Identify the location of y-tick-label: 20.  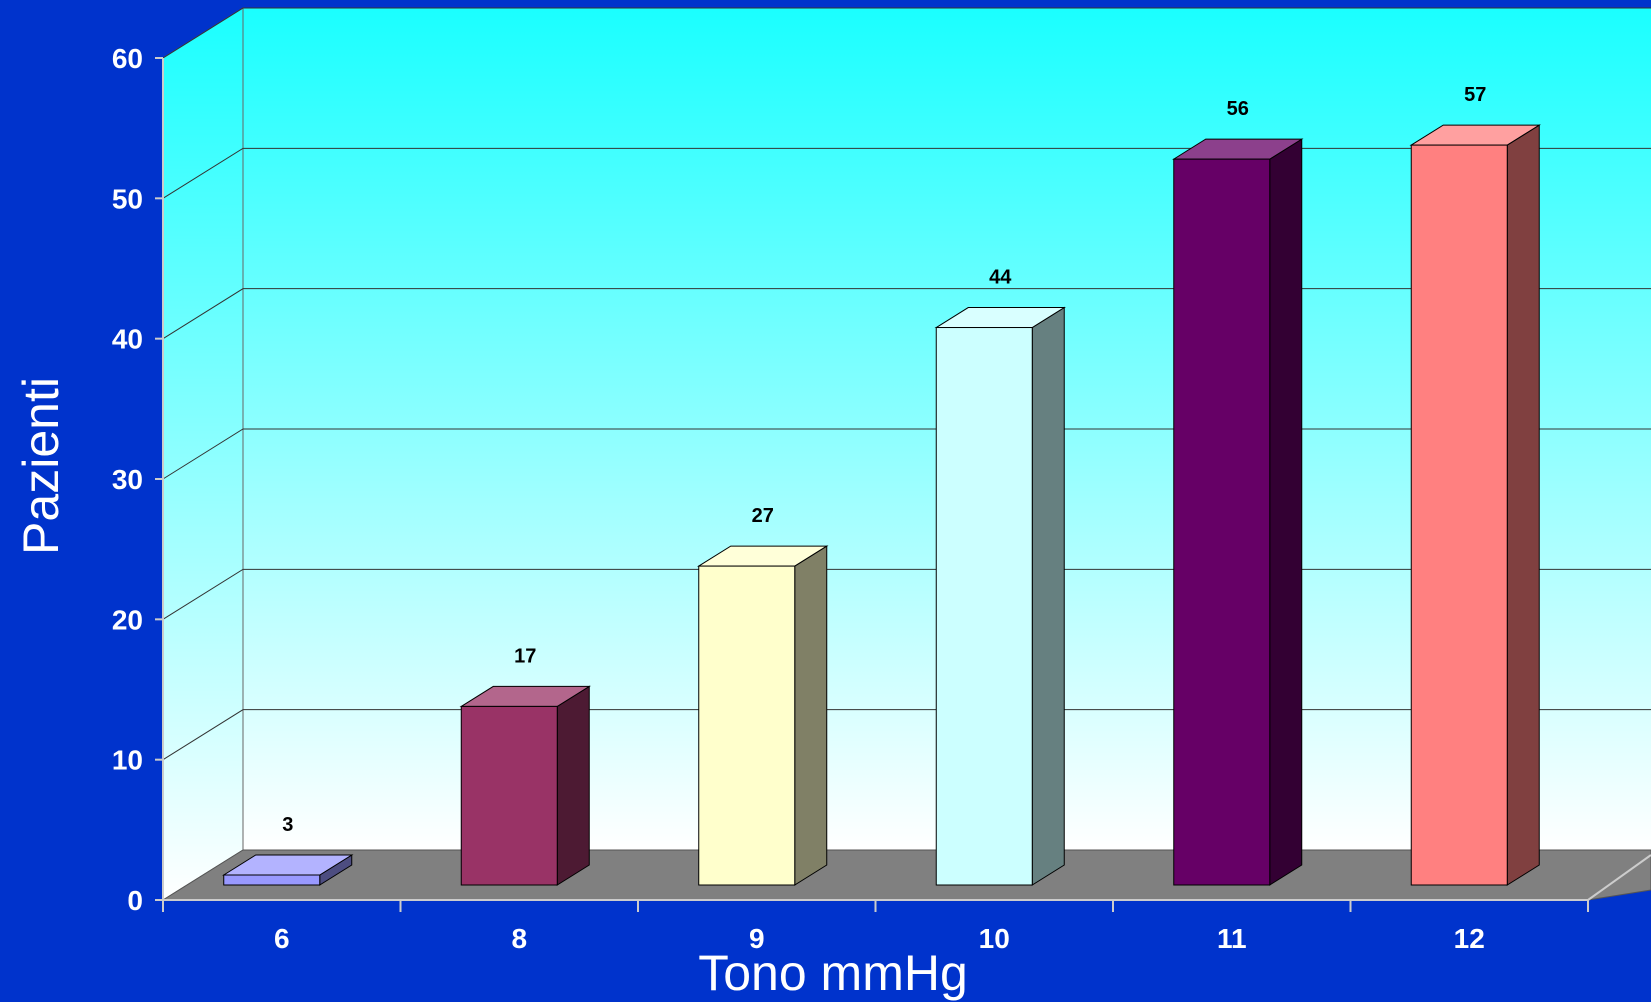
(127, 619).